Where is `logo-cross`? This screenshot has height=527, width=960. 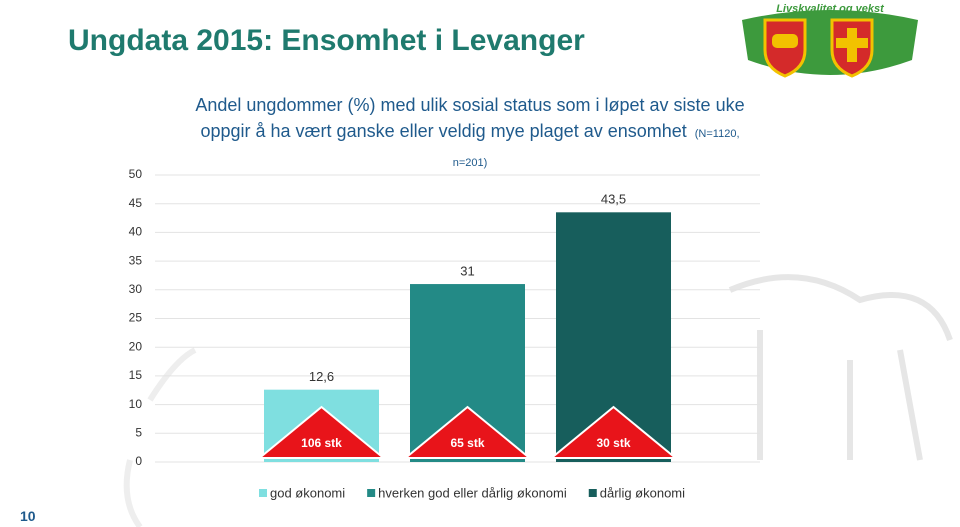
logo-cross is located at coordinates (852, 43).